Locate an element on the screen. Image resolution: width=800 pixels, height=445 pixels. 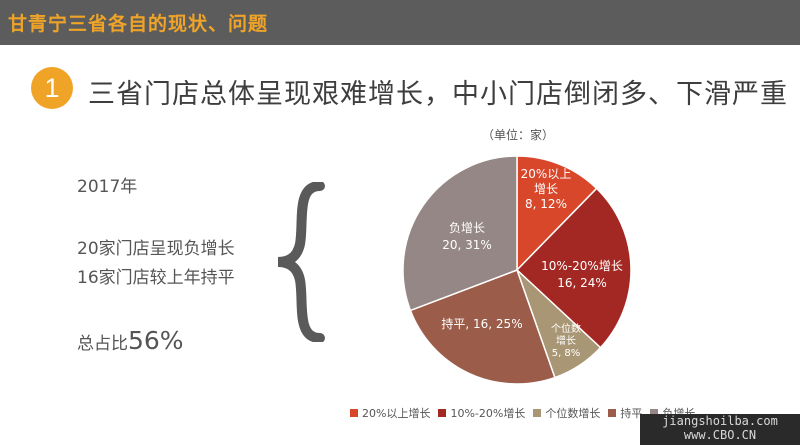
pie-slice-label: 个位数增长 5, 8% is located at coordinates (566, 340).